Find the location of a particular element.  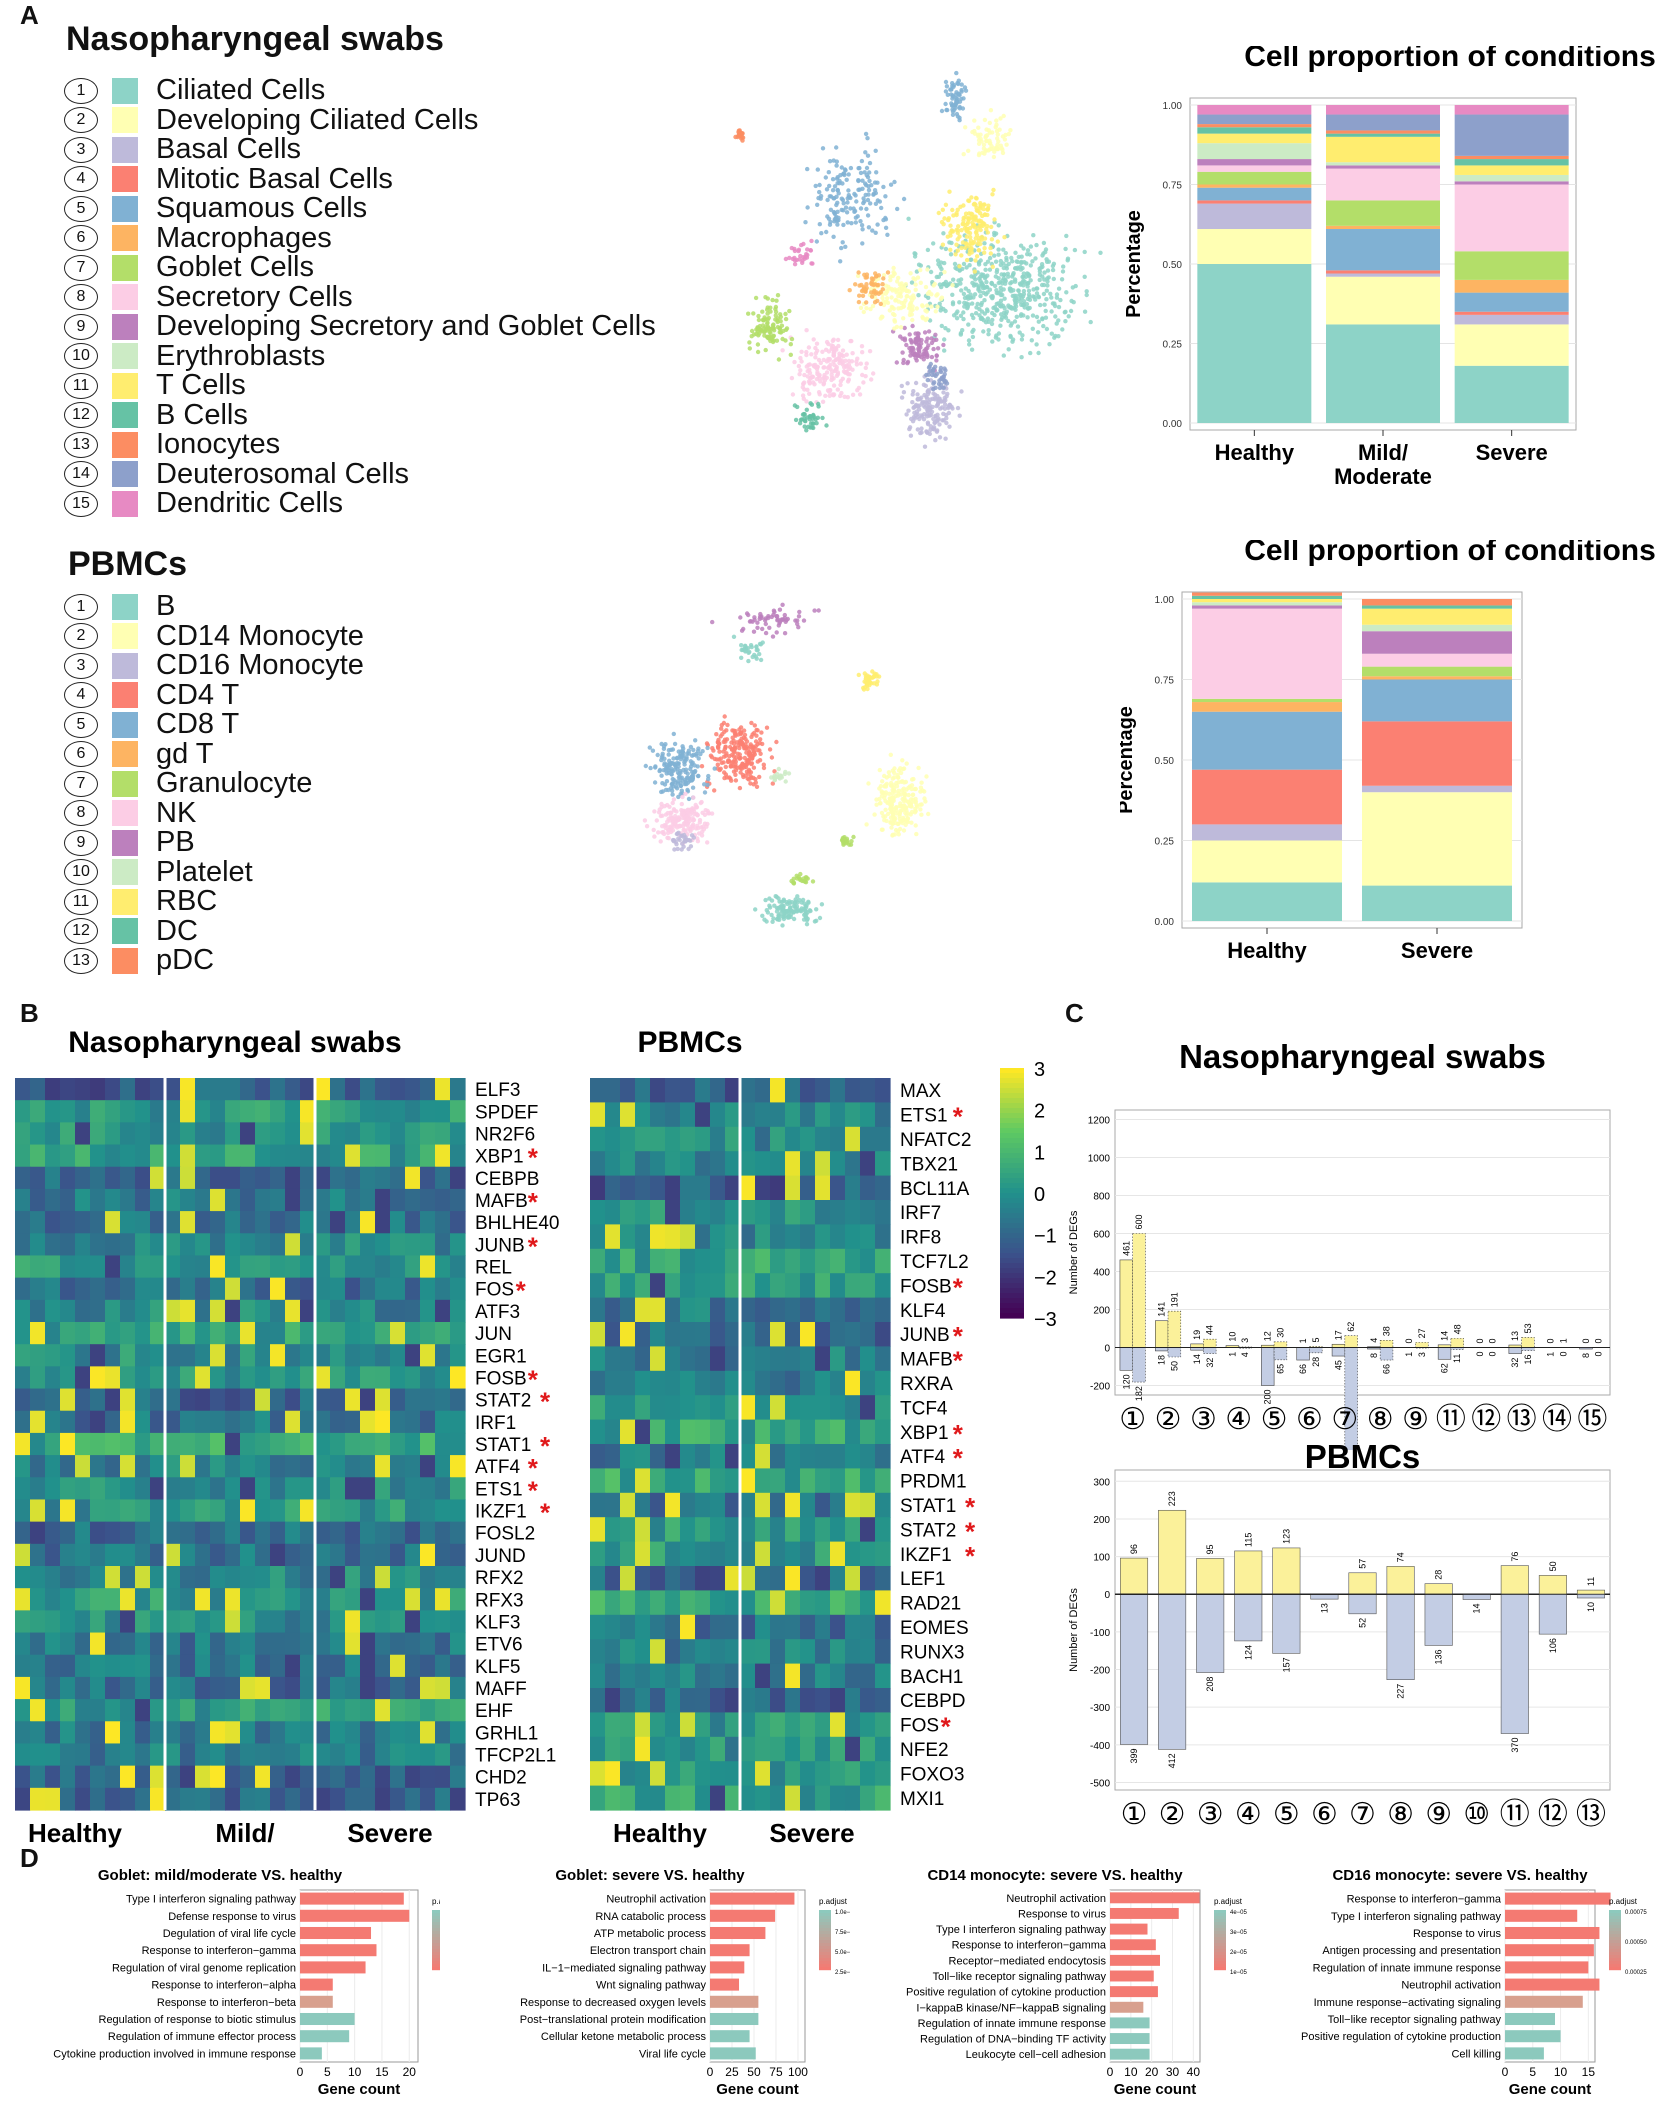

swab-legend-number: 7 is located at coordinates (81, 267).